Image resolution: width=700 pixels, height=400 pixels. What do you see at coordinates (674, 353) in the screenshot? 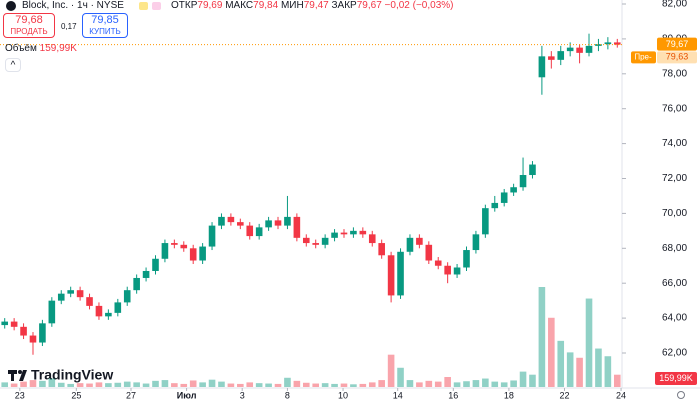
I see `y-tick-label: 62,00` at bounding box center [674, 353].